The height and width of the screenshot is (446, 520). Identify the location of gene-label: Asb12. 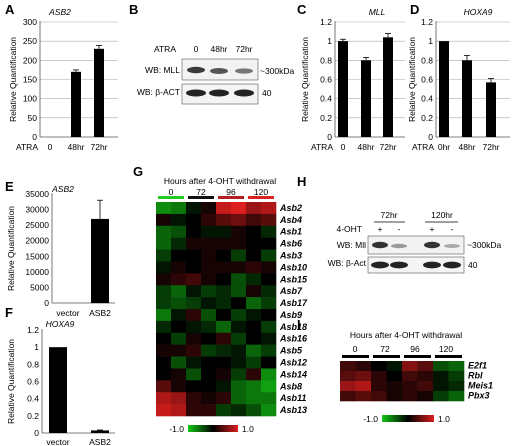
(293, 362).